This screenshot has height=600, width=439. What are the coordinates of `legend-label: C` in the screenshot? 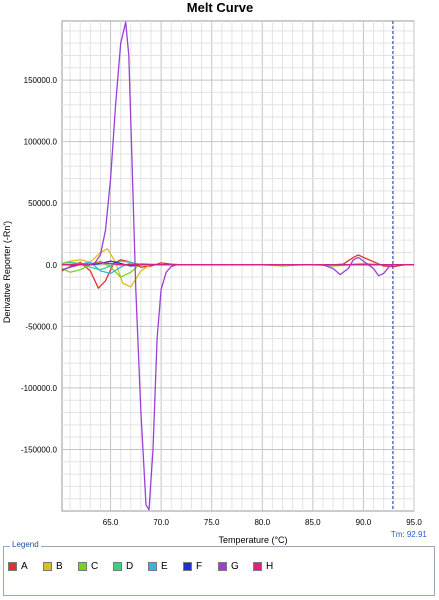 It's located at (95, 566).